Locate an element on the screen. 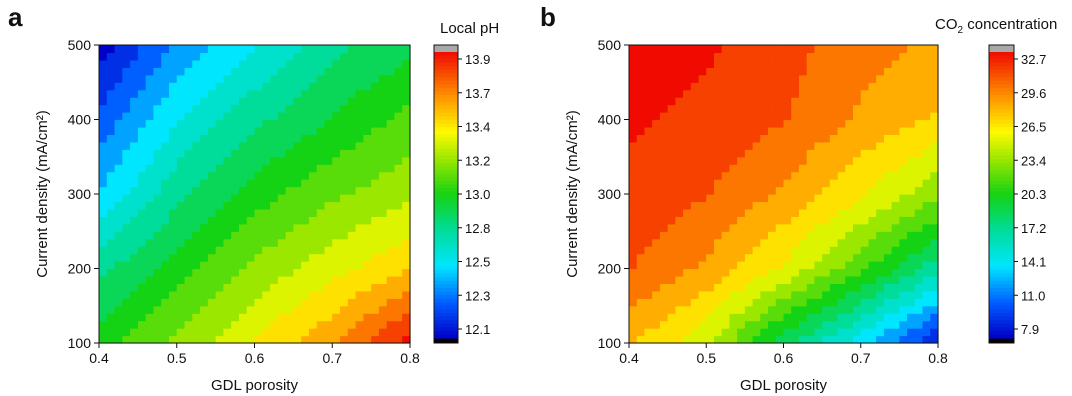 This screenshot has width=1072, height=396. x-tick-label: 0.4 is located at coordinates (629, 358).